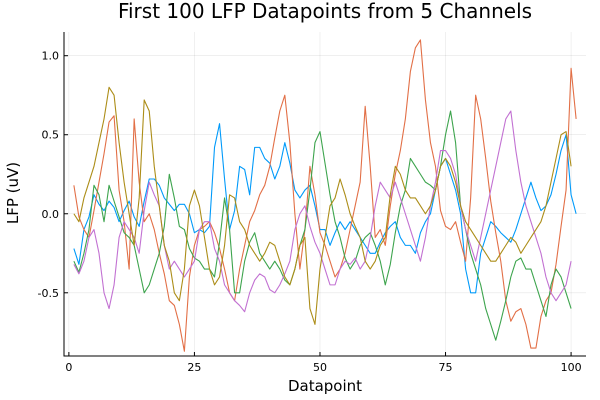 The height and width of the screenshot is (400, 600). Describe the element at coordinates (13, 193) in the screenshot. I see `y-axis-label: LFP (uV)` at that location.